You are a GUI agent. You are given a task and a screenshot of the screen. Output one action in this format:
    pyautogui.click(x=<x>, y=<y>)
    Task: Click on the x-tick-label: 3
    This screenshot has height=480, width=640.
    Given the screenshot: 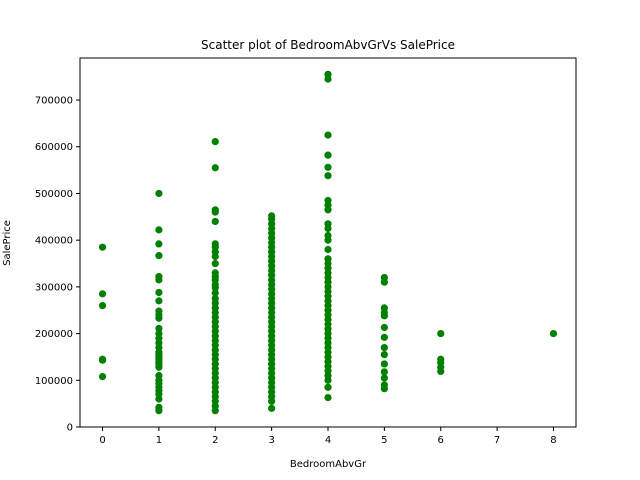 What is the action you would take?
    pyautogui.click(x=271, y=440)
    